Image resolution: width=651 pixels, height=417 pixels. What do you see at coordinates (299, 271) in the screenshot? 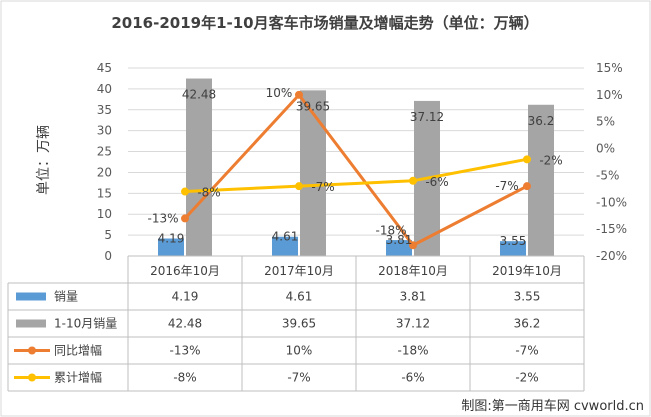
I see `category-label: 2017年10月` at bounding box center [299, 271].